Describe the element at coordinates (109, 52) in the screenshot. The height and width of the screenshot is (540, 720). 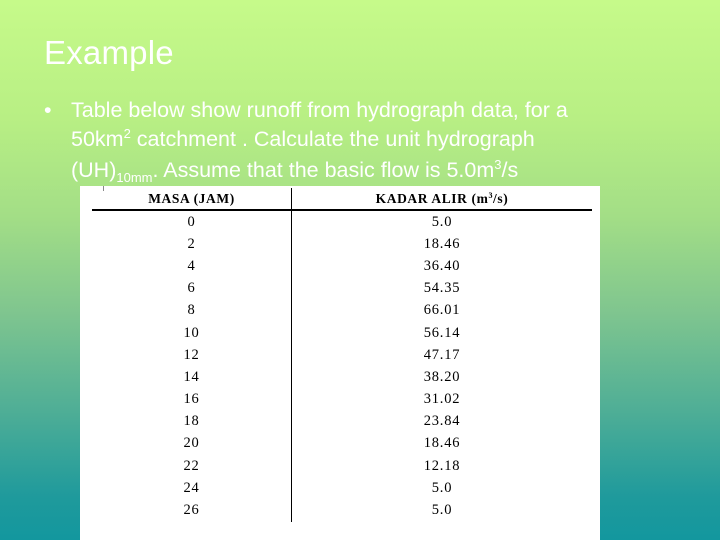
I see `slide-title: Example` at that location.